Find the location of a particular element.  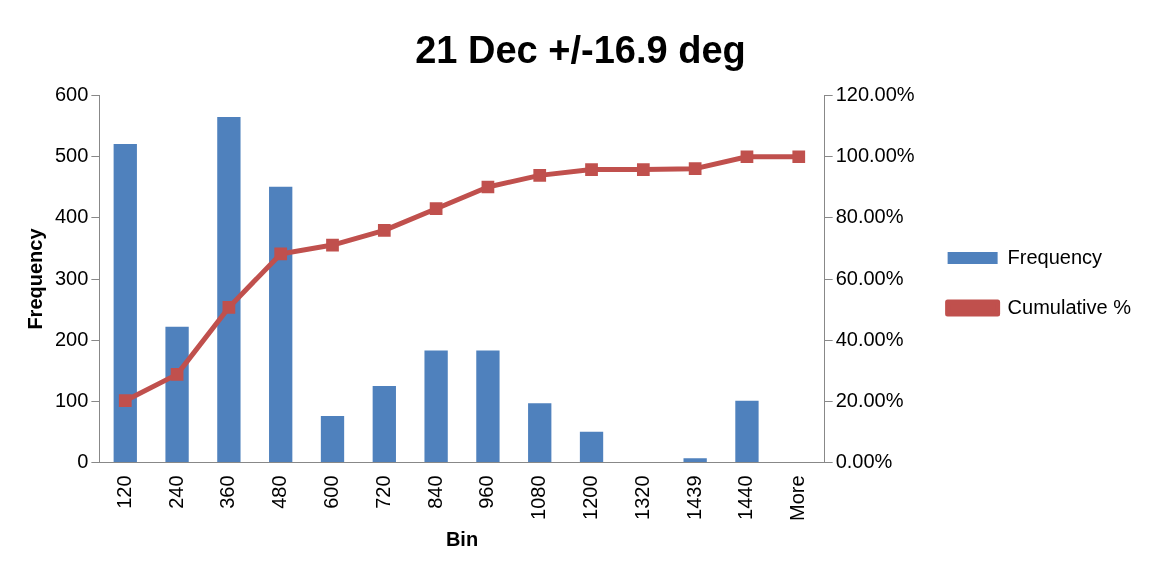

y2-tick-label: 80.00% is located at coordinates (869, 216).